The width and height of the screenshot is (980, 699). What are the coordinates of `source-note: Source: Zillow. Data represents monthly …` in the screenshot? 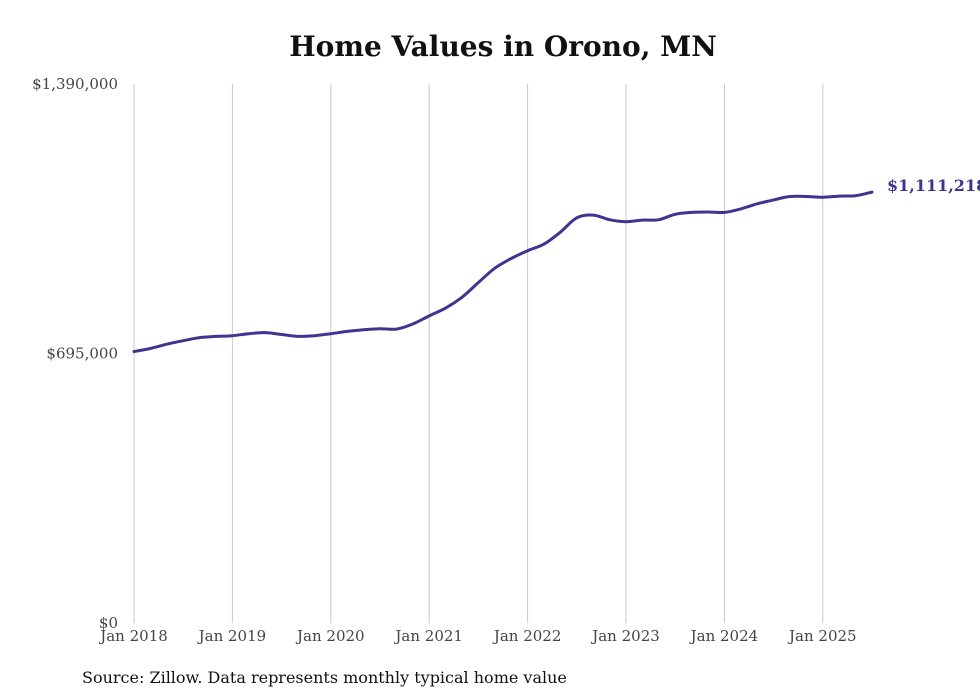 It's located at (324, 677).